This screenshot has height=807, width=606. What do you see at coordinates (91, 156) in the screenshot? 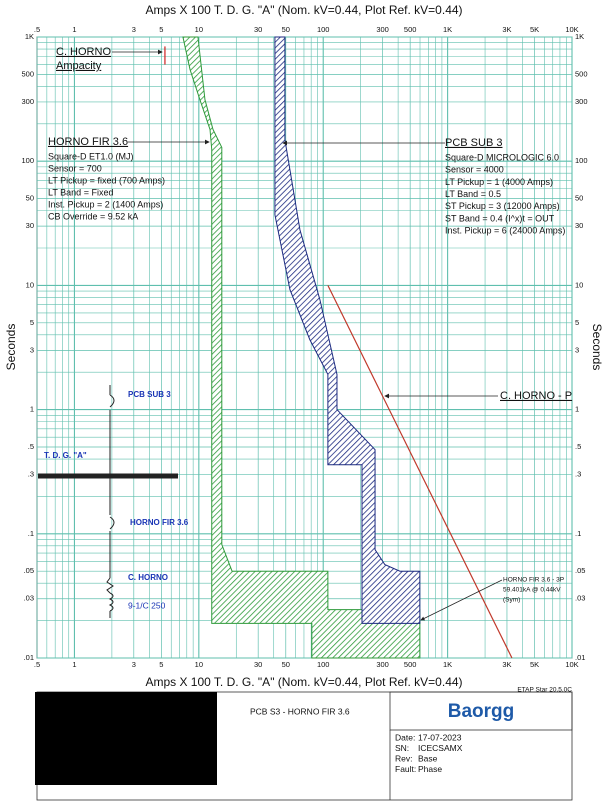
I see `device-setting: Square-D ET1.0 (MJ)` at bounding box center [91, 156].